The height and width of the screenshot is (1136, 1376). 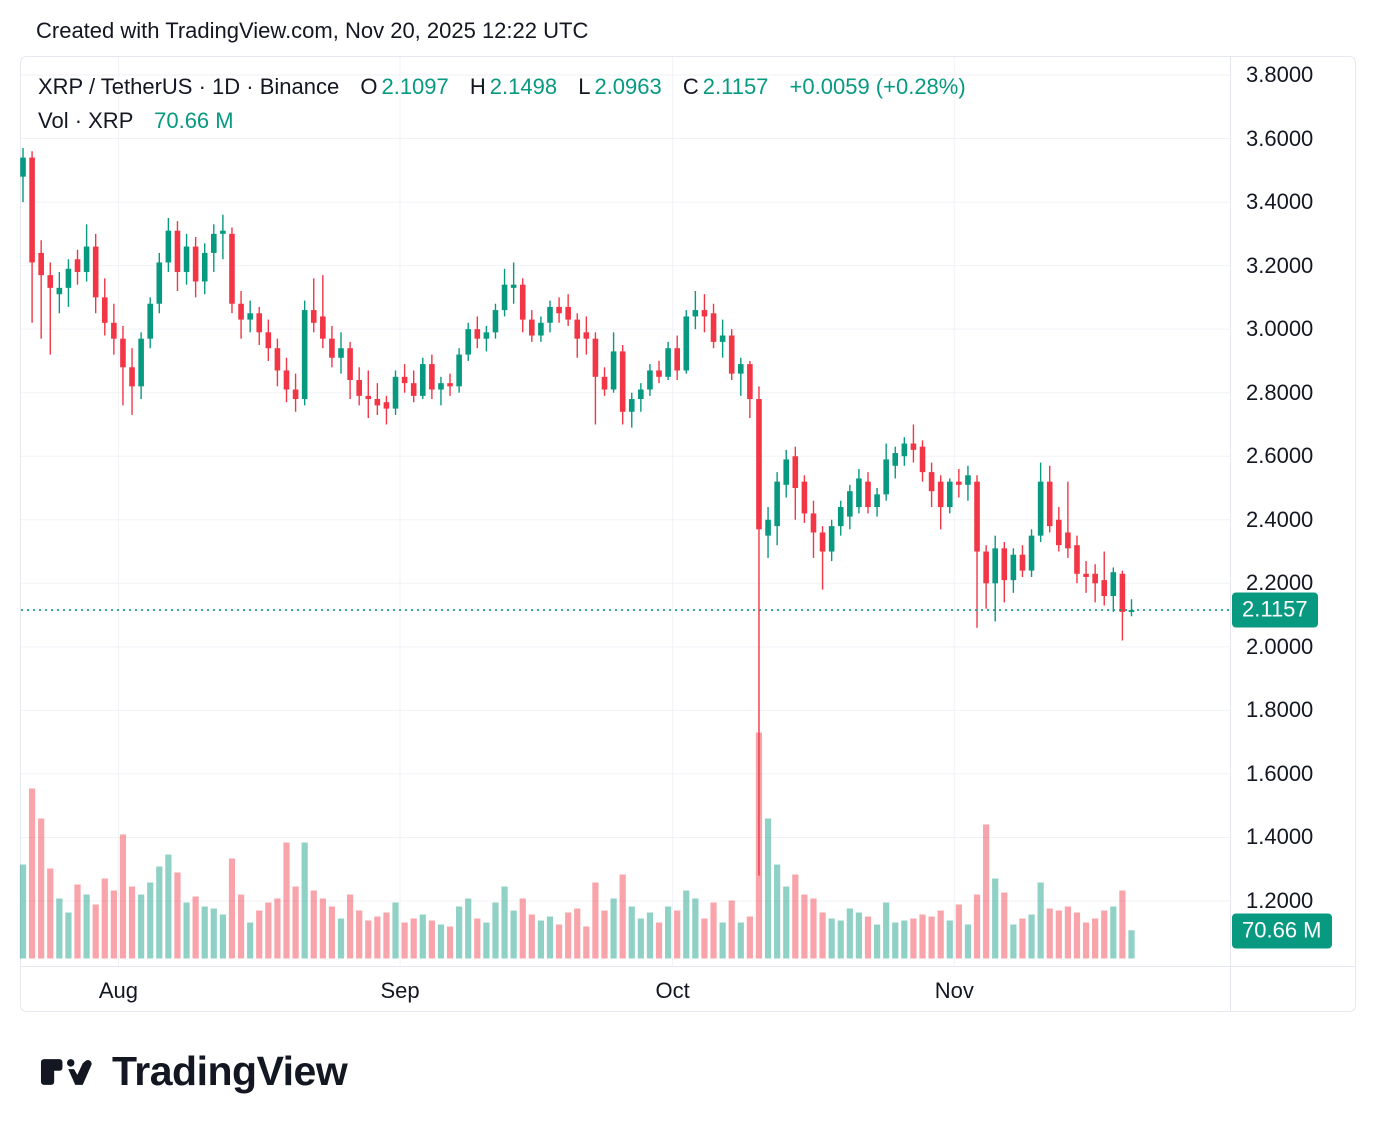 I want to click on symbol-title: XRP / TetherUS · 1D · Binance, so click(x=189, y=86).